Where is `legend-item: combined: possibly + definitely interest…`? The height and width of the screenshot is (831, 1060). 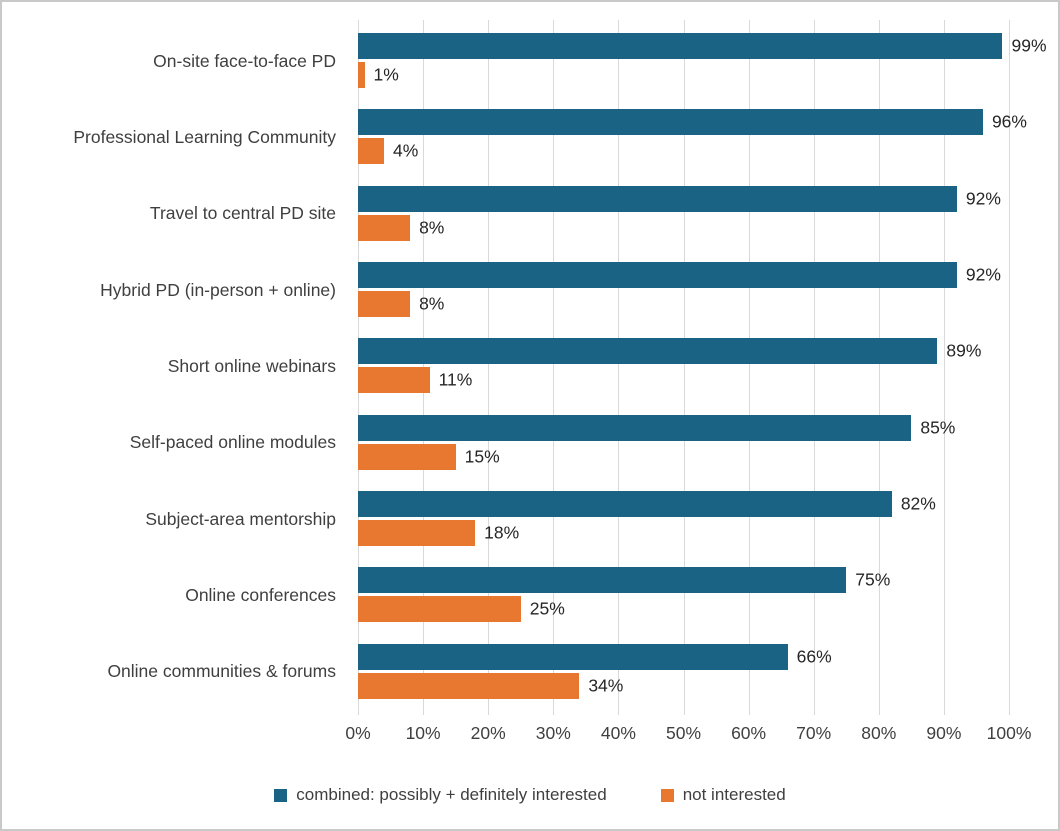 legend-item: combined: possibly + definitely interest… is located at coordinates (440, 795).